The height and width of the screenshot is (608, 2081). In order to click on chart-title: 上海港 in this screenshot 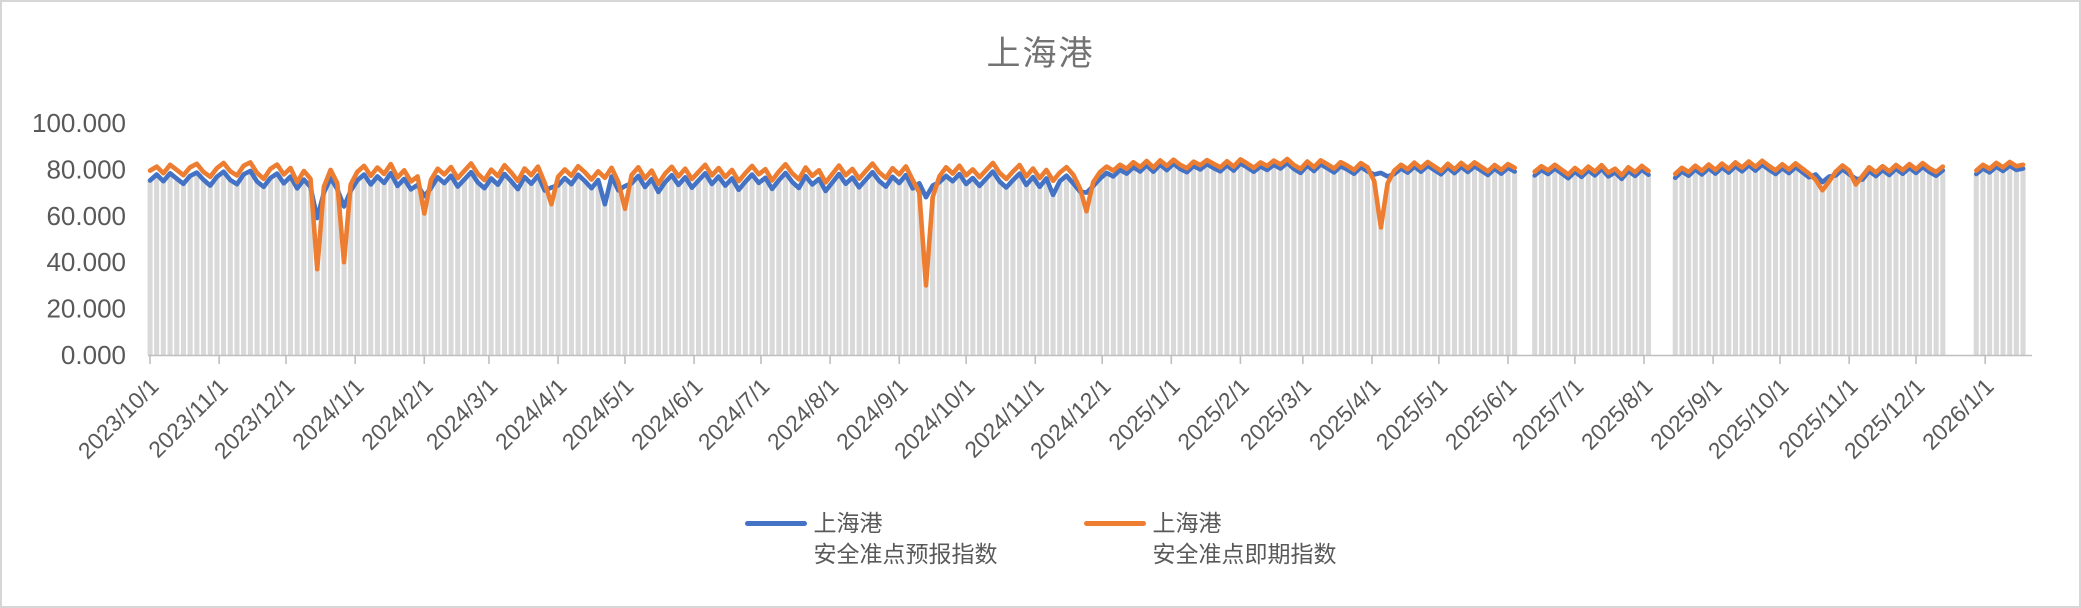, I will do `click(1040, 54)`.